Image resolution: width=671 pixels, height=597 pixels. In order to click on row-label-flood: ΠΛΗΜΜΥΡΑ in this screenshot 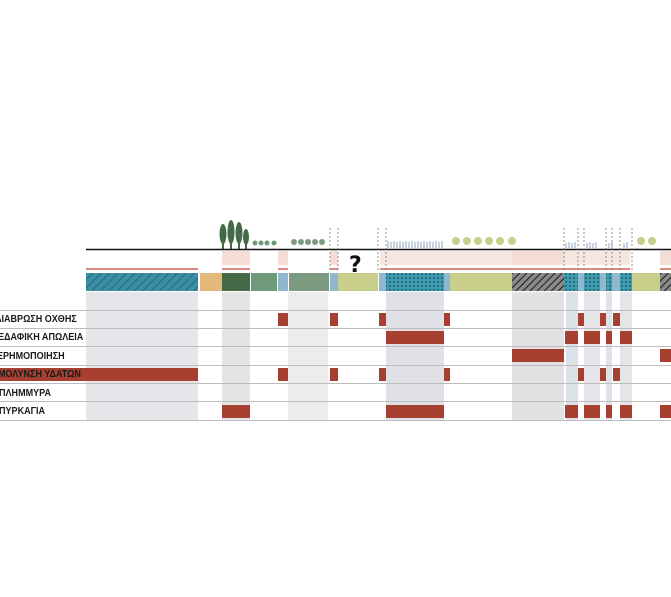, I will do `click(26, 393)`.